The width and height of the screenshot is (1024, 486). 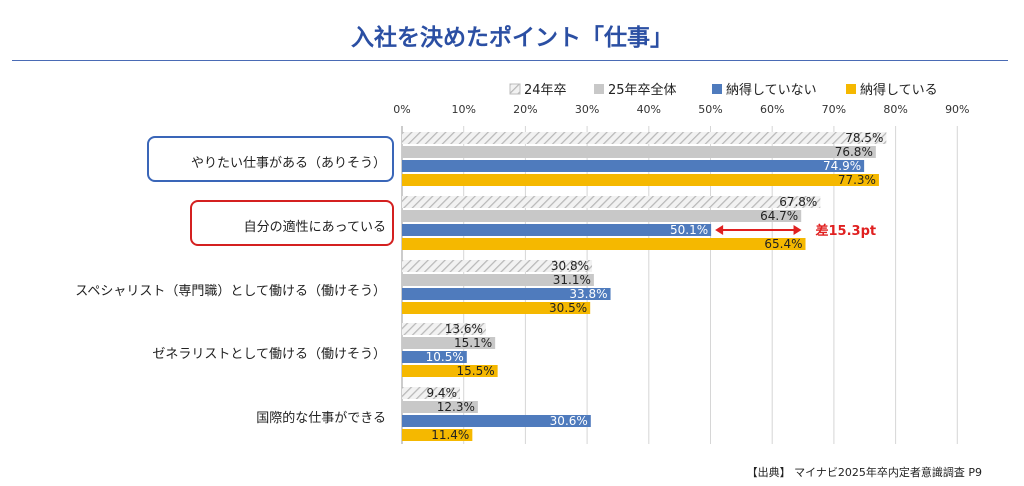 I want to click on category-label: ゼネラリストとして働ける（働けそう）, so click(x=269, y=354).